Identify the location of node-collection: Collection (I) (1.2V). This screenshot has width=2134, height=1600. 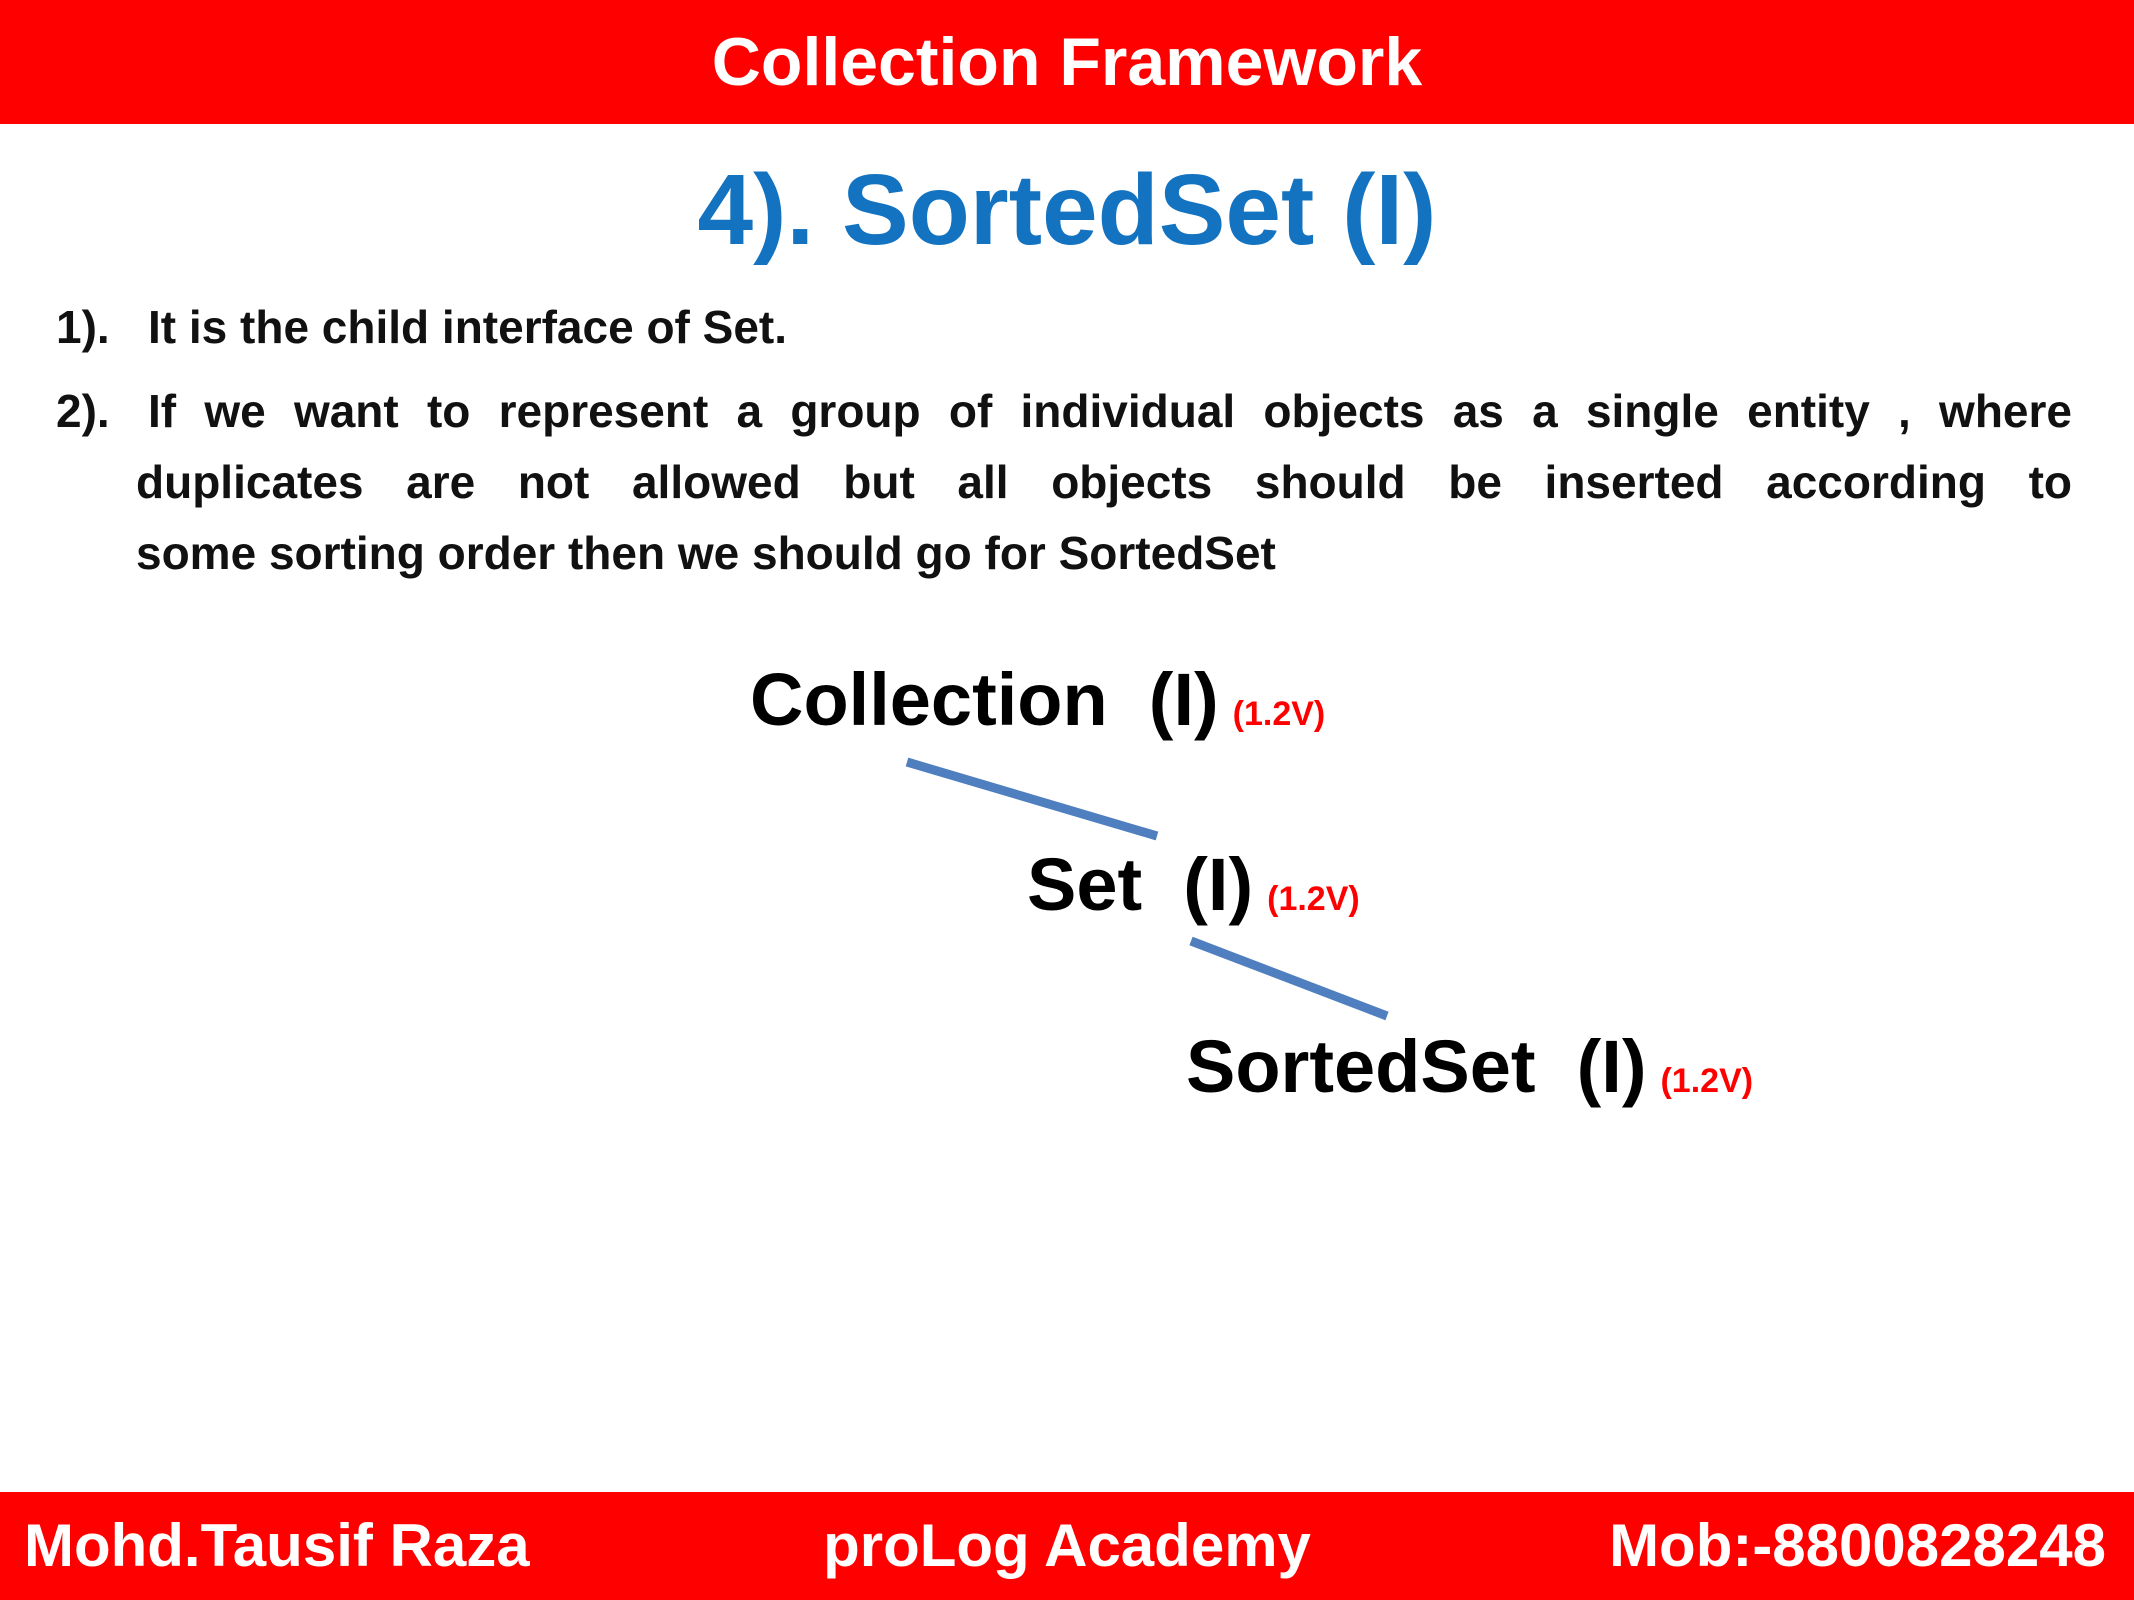
(1037, 707).